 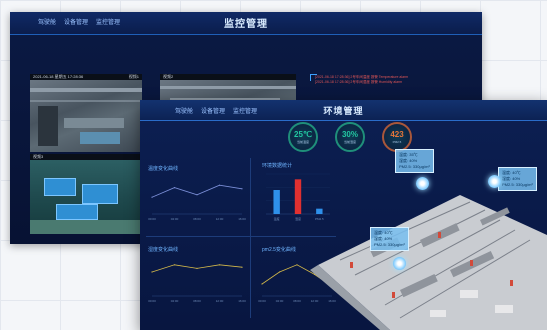 I want to click on env-stats-title: 环境数据统计, so click(x=277, y=166).